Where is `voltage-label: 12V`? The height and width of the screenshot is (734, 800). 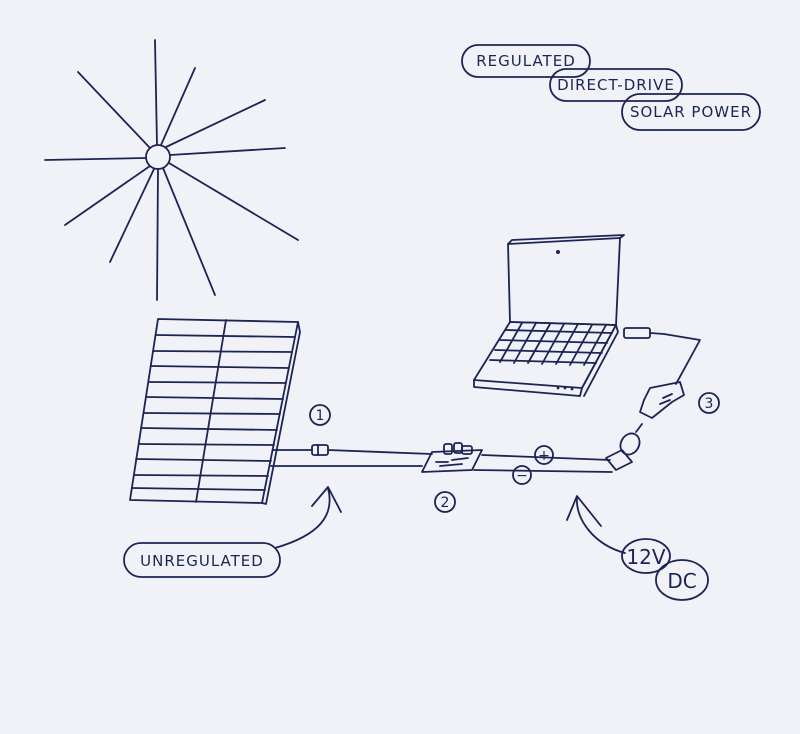
voltage-label: 12V is located at coordinates (645, 557).